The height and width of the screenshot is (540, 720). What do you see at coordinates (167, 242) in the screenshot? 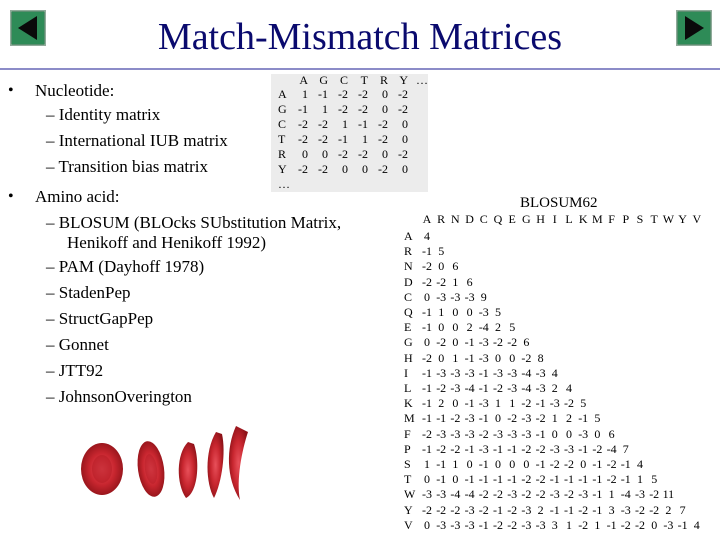
I see `sub-item: Henikoff and Henikoff 1992)` at bounding box center [167, 242].